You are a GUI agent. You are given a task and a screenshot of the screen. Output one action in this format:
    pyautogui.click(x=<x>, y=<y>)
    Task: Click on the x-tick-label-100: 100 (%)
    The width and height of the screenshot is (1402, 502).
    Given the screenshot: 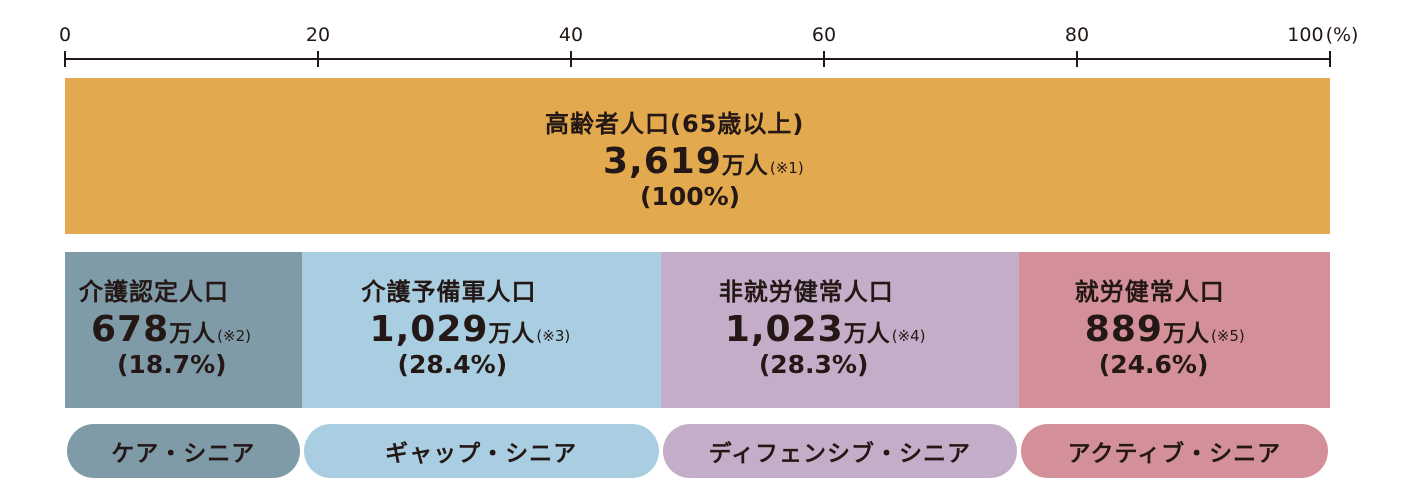 What is the action you would take?
    pyautogui.click(x=1323, y=35)
    